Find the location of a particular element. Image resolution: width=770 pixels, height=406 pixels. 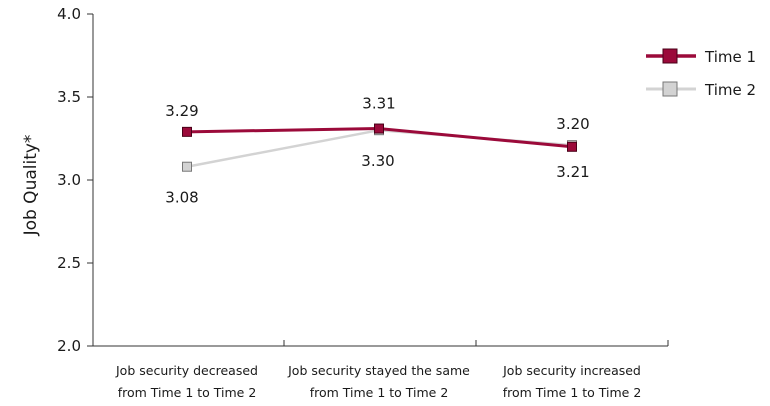

data-label-time2: 3.30 is located at coordinates (377, 161).